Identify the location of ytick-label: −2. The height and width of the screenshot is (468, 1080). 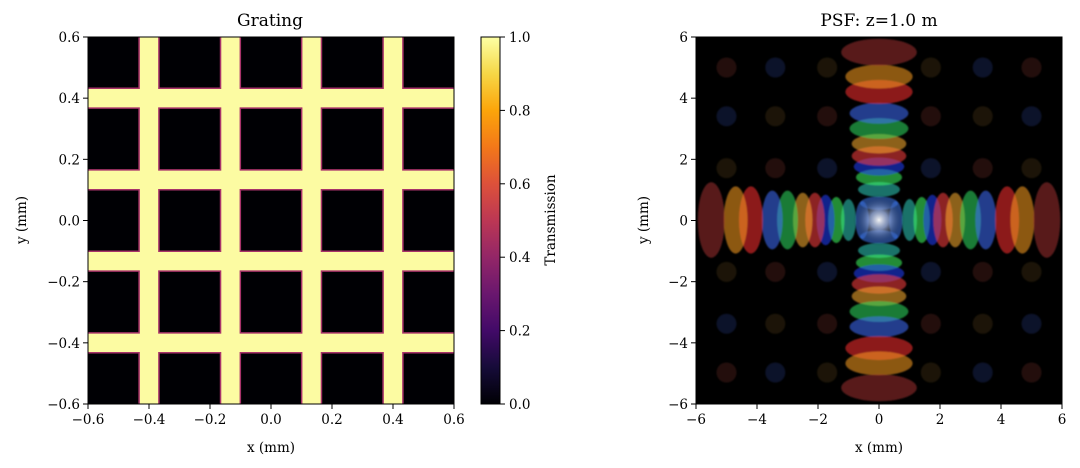
(678, 283).